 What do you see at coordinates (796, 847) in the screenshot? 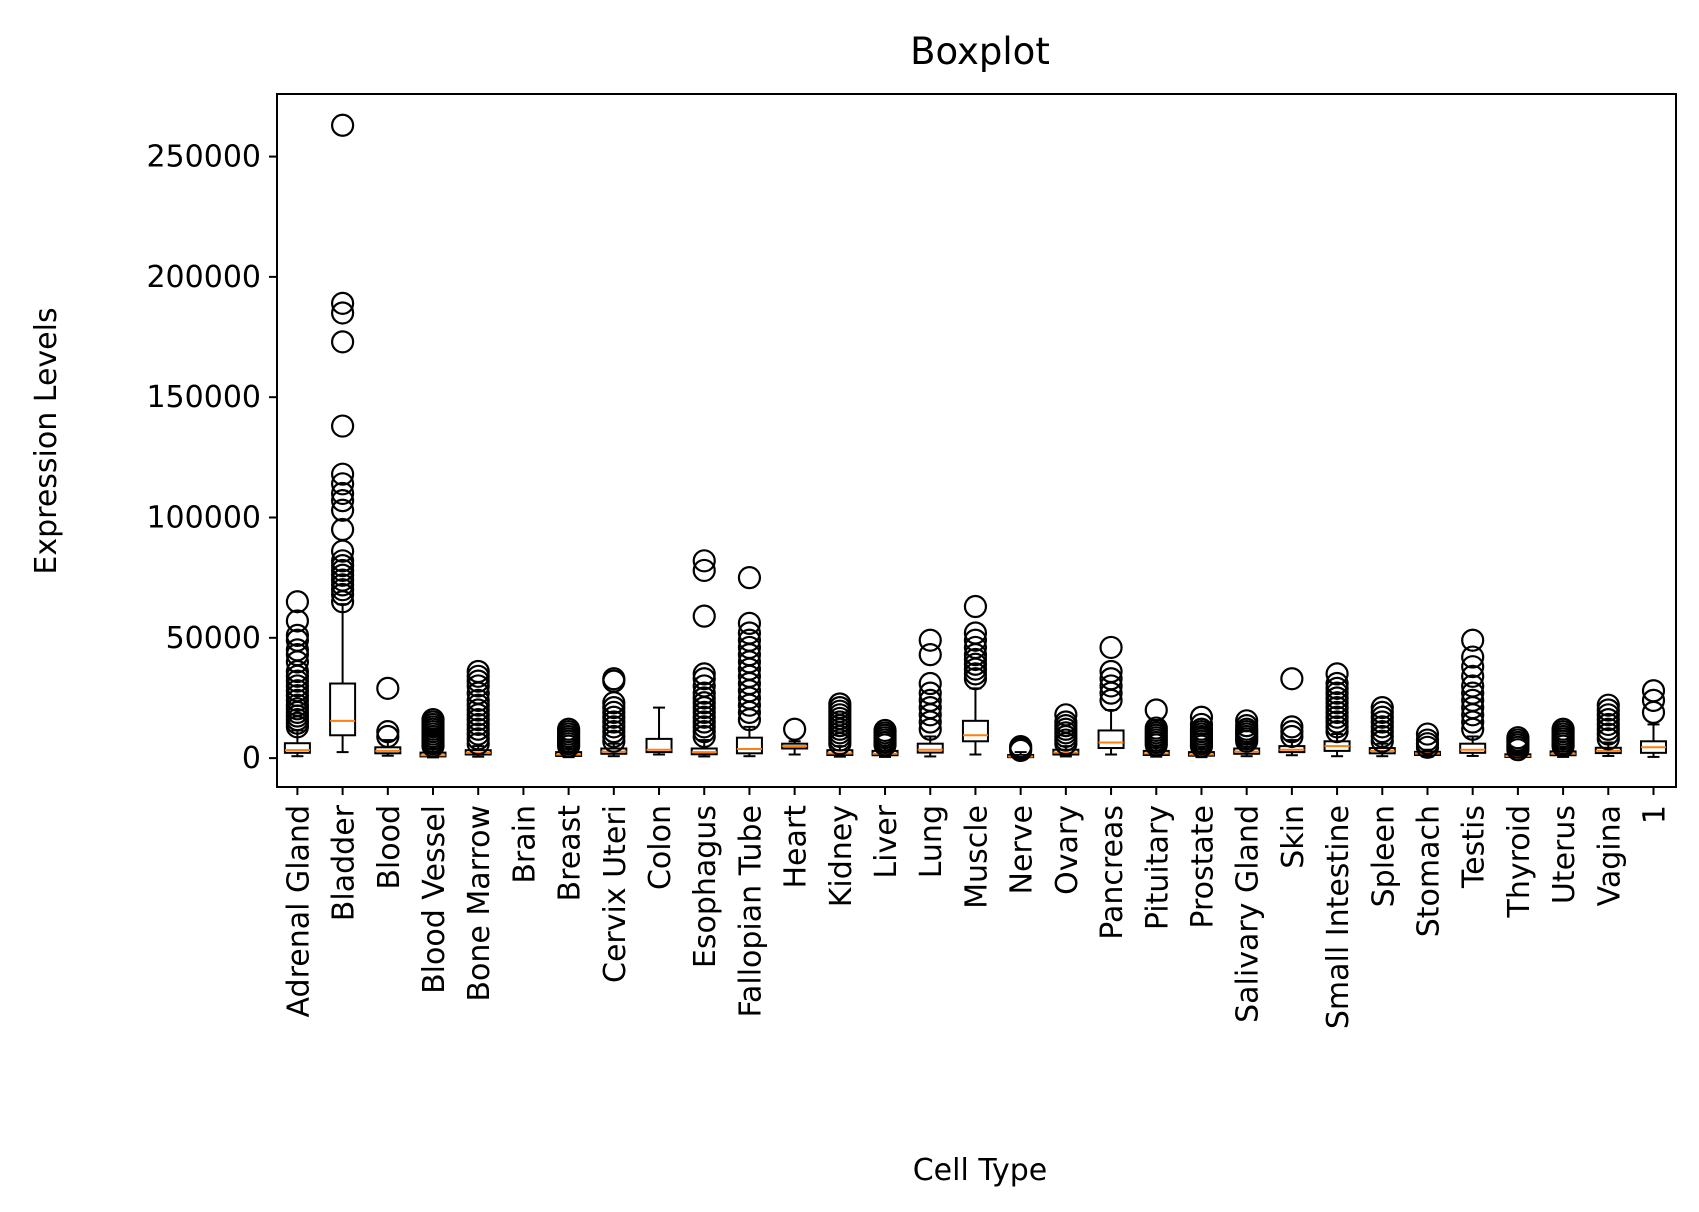
I see `x-tick-label: Heart` at bounding box center [796, 847].